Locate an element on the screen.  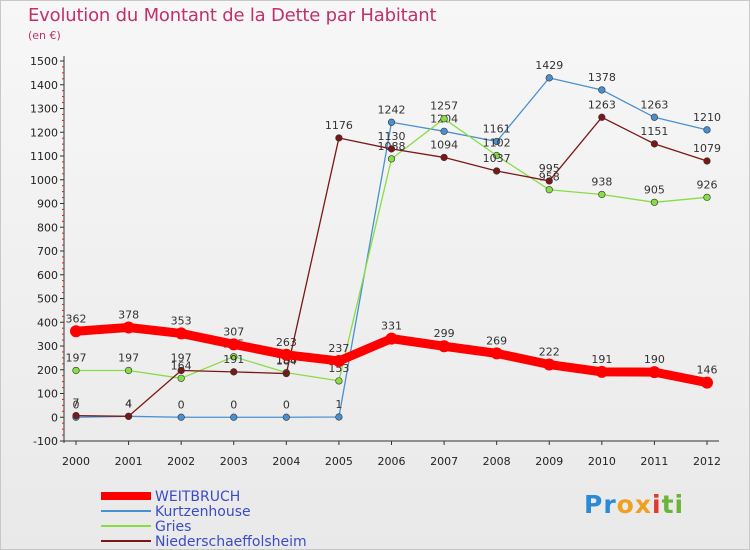
data-label: 1429 is located at coordinates (549, 65).